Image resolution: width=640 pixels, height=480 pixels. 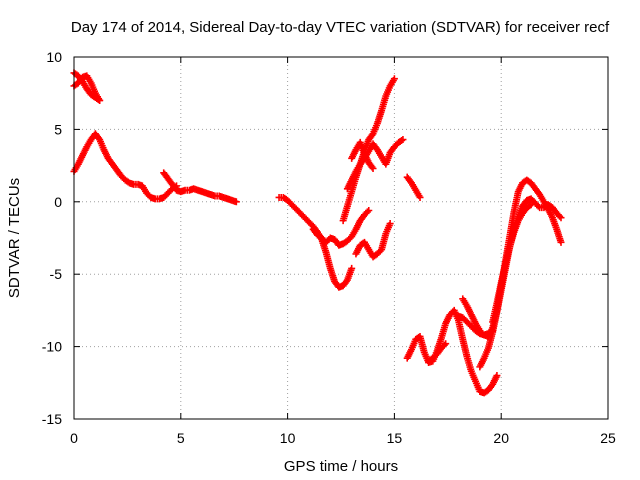 I want to click on y-axis-title: SDTVAR / TECUs, so click(x=14, y=238).